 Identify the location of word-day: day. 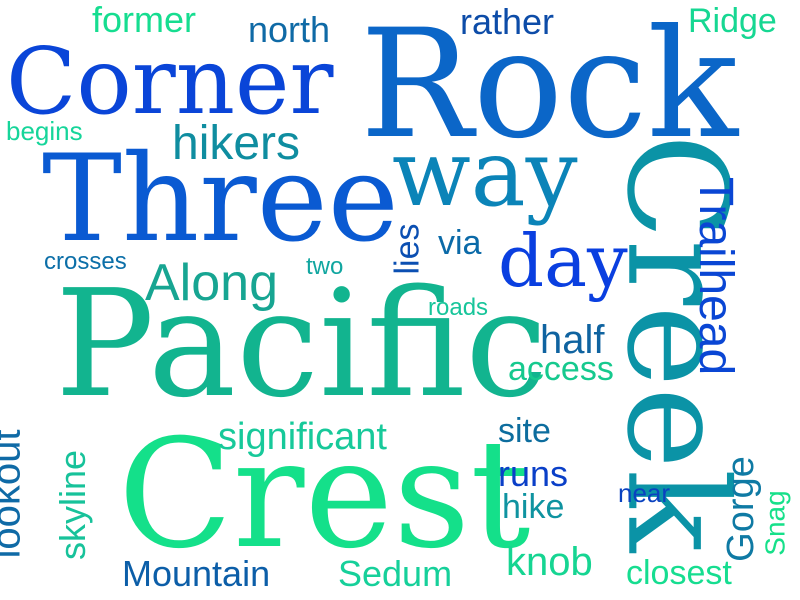
(563, 261).